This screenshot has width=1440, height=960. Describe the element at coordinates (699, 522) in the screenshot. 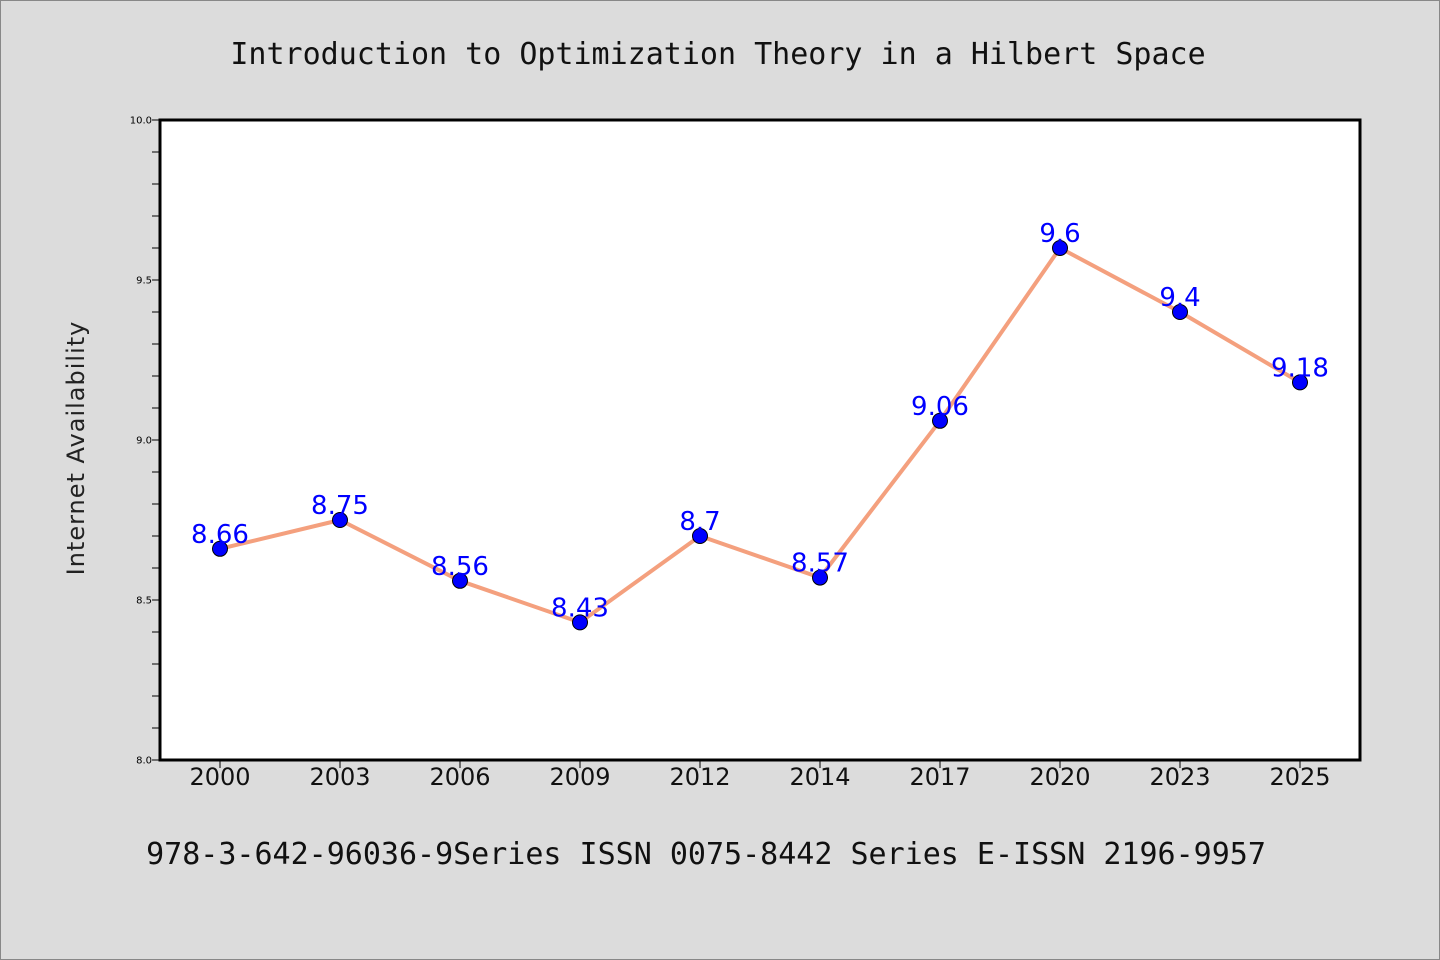

I see `data-label: 8.7` at that location.